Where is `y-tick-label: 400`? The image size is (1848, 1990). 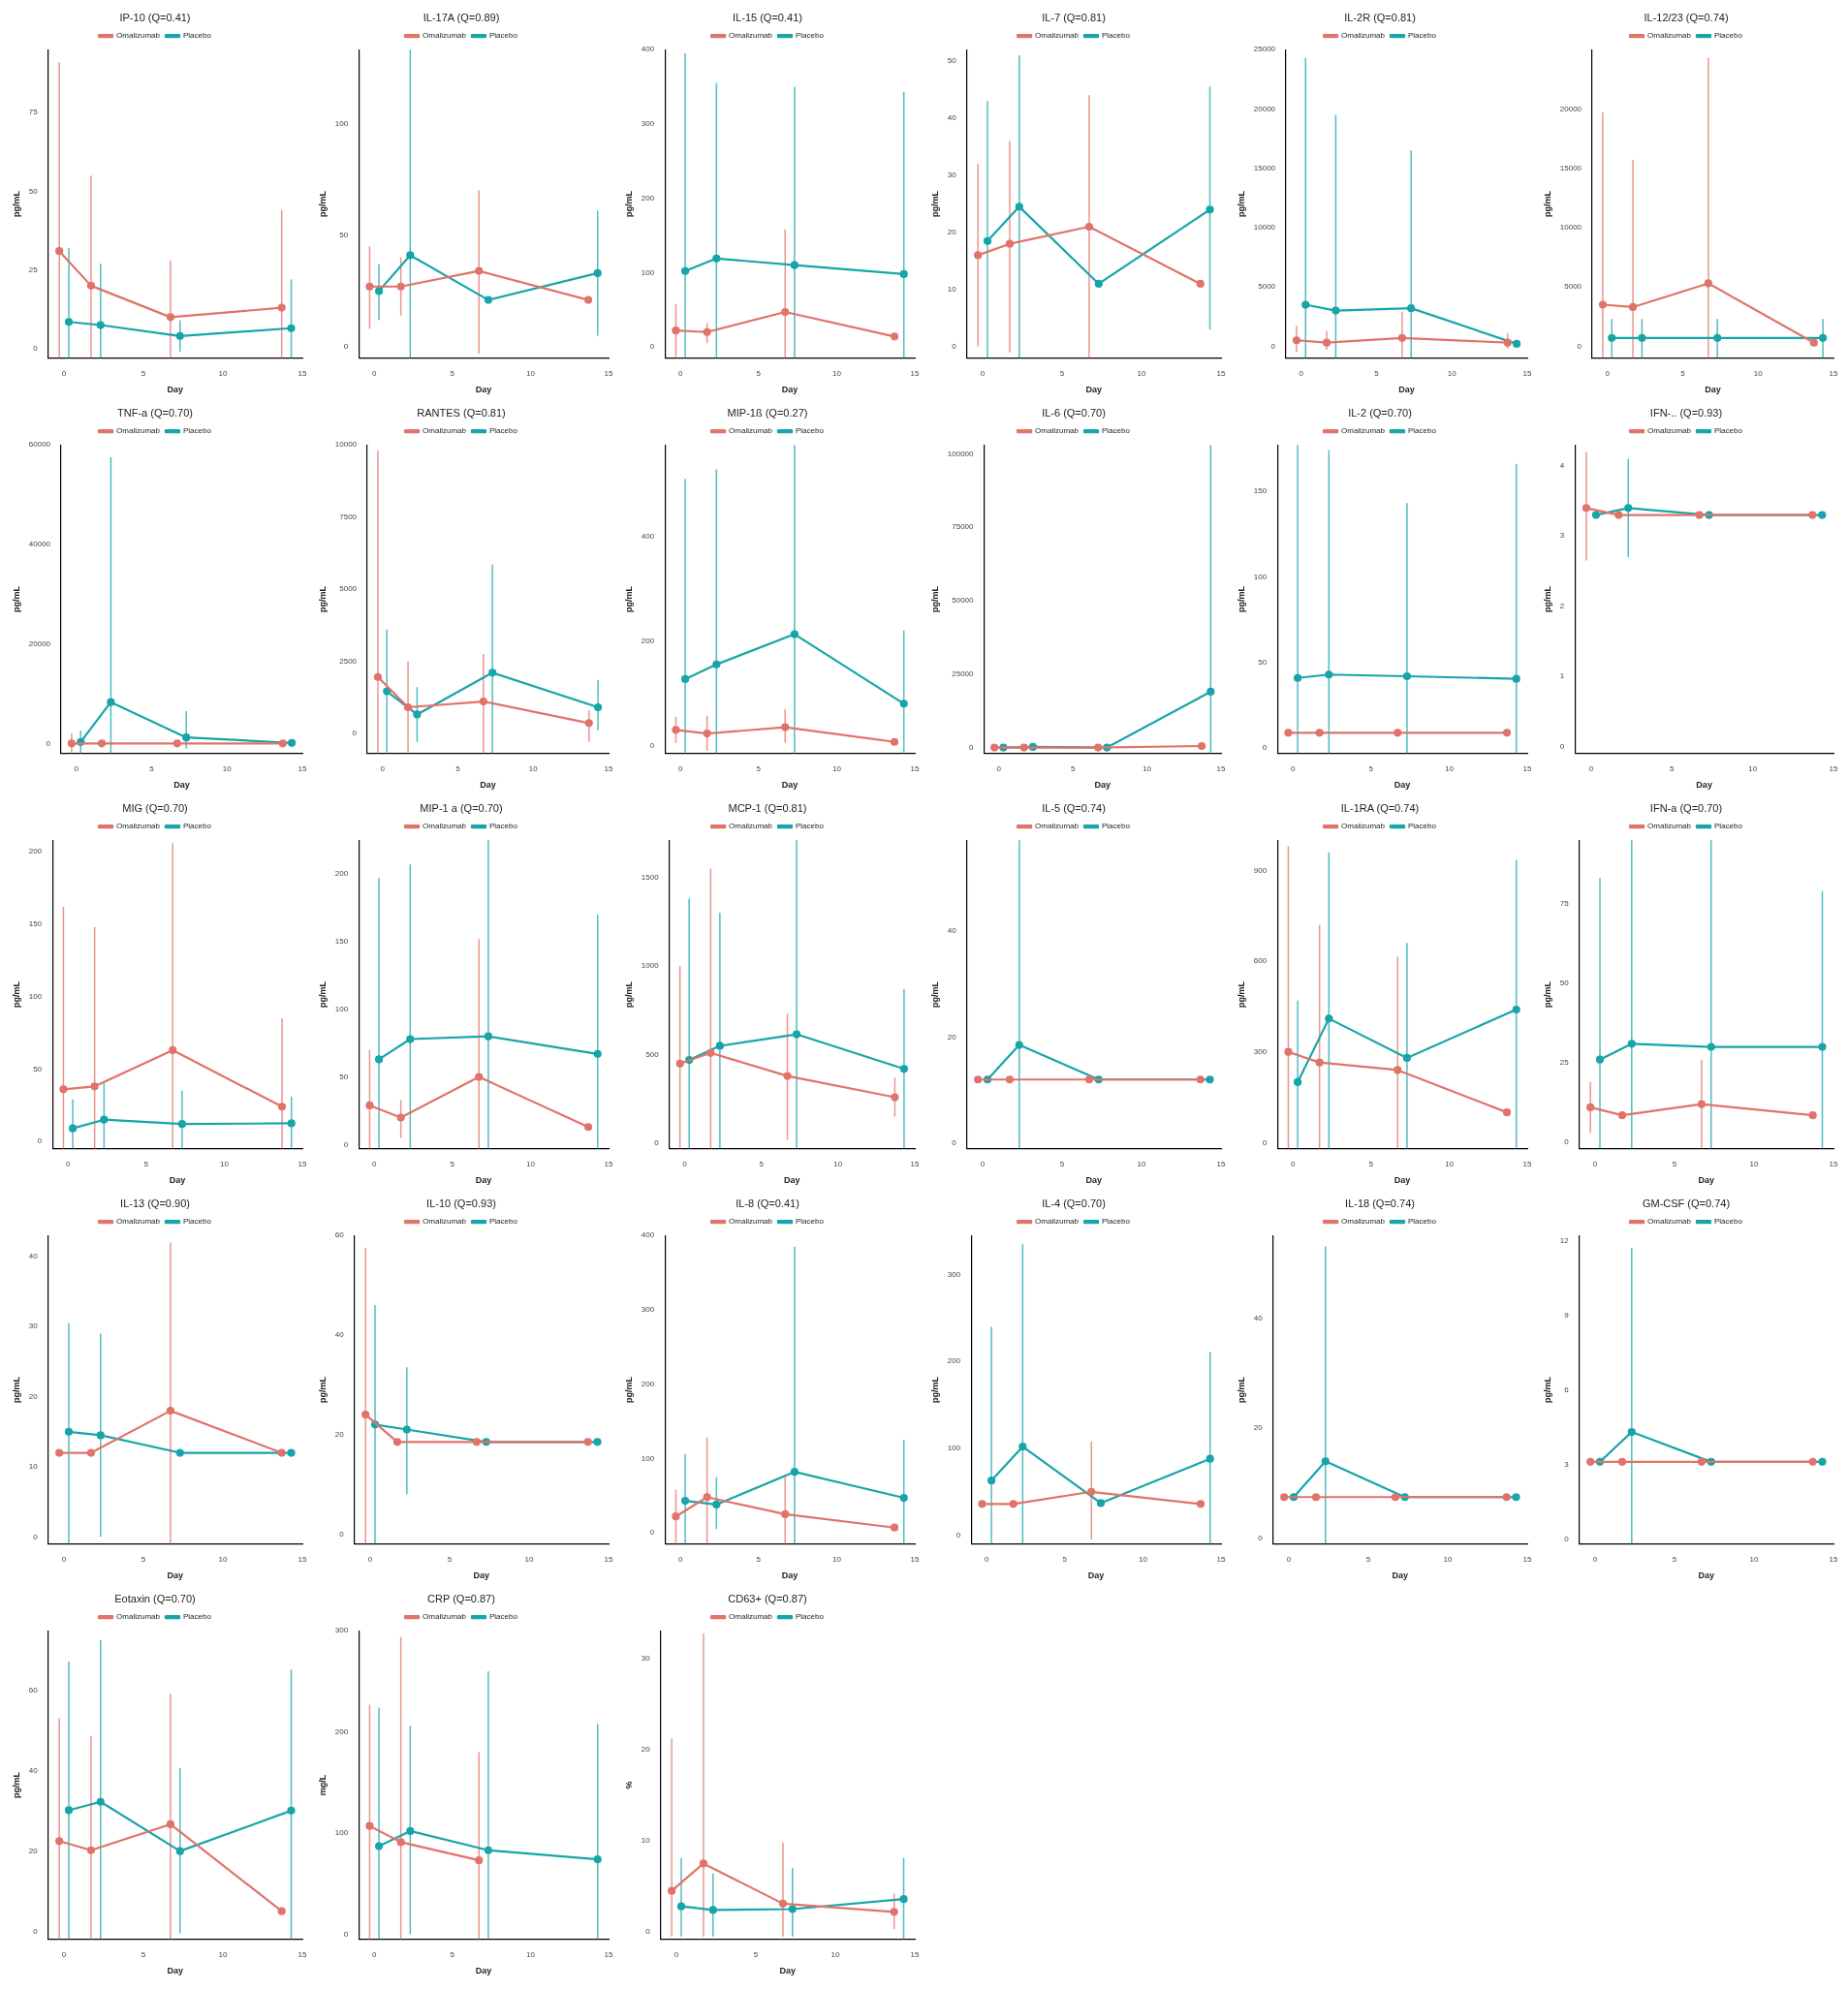
y-tick-label: 400 is located at coordinates (648, 49).